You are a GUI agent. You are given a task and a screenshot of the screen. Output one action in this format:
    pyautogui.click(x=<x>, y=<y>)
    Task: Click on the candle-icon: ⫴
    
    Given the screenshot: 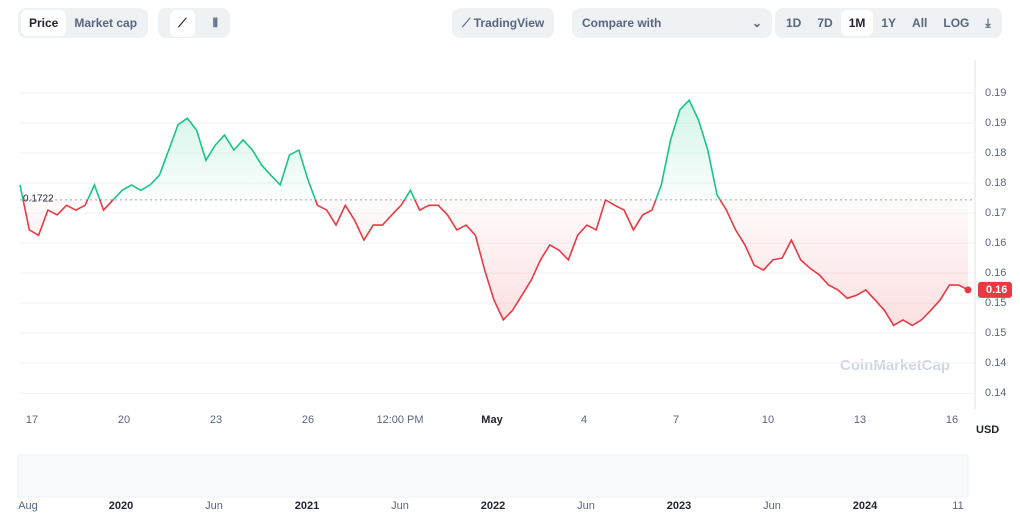 What is the action you would take?
    pyautogui.click(x=215, y=22)
    